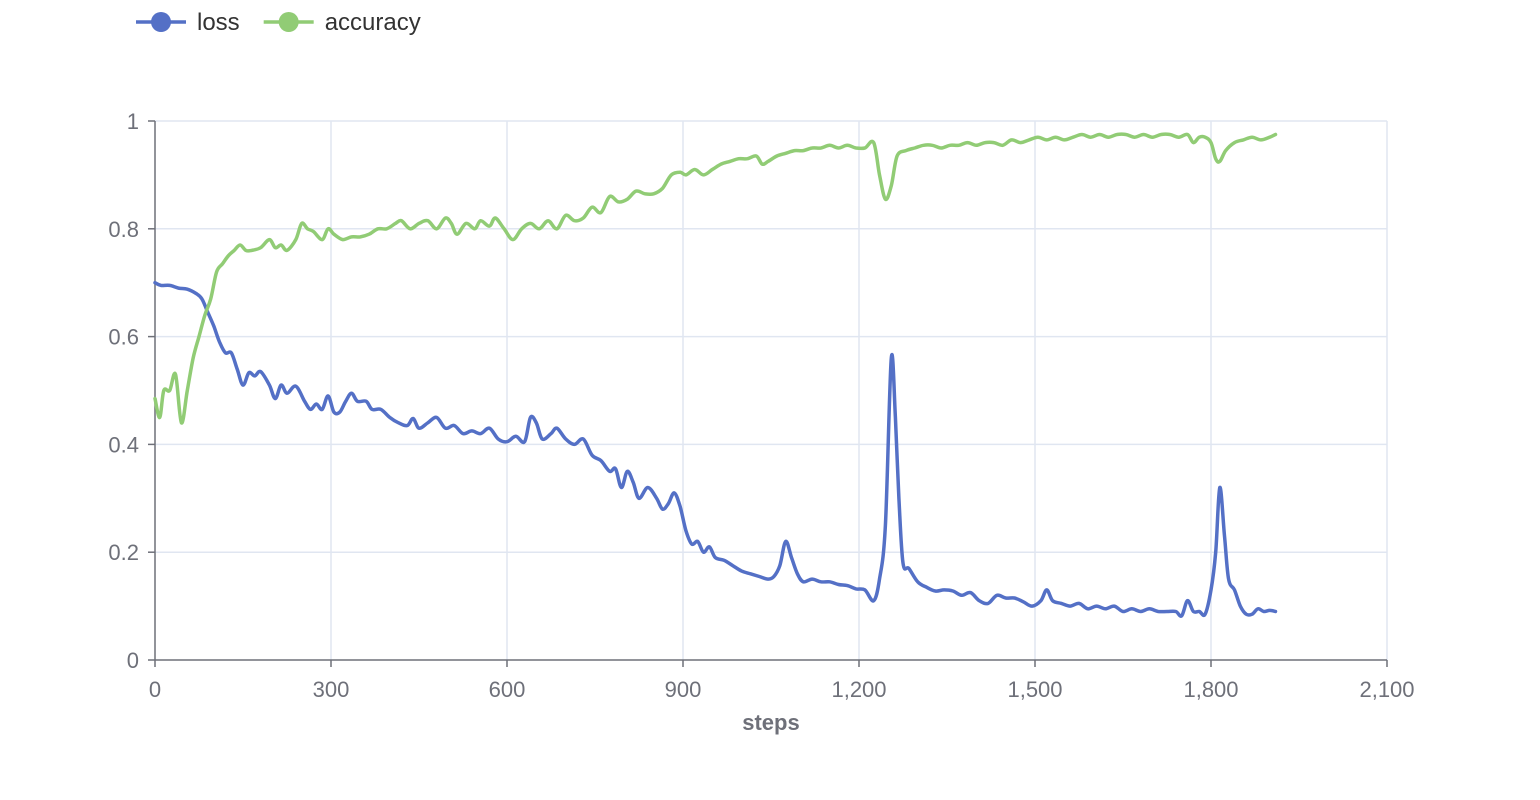 This screenshot has height=800, width=1540. What do you see at coordinates (683, 689) in the screenshot?
I see `x-tick-label: 900` at bounding box center [683, 689].